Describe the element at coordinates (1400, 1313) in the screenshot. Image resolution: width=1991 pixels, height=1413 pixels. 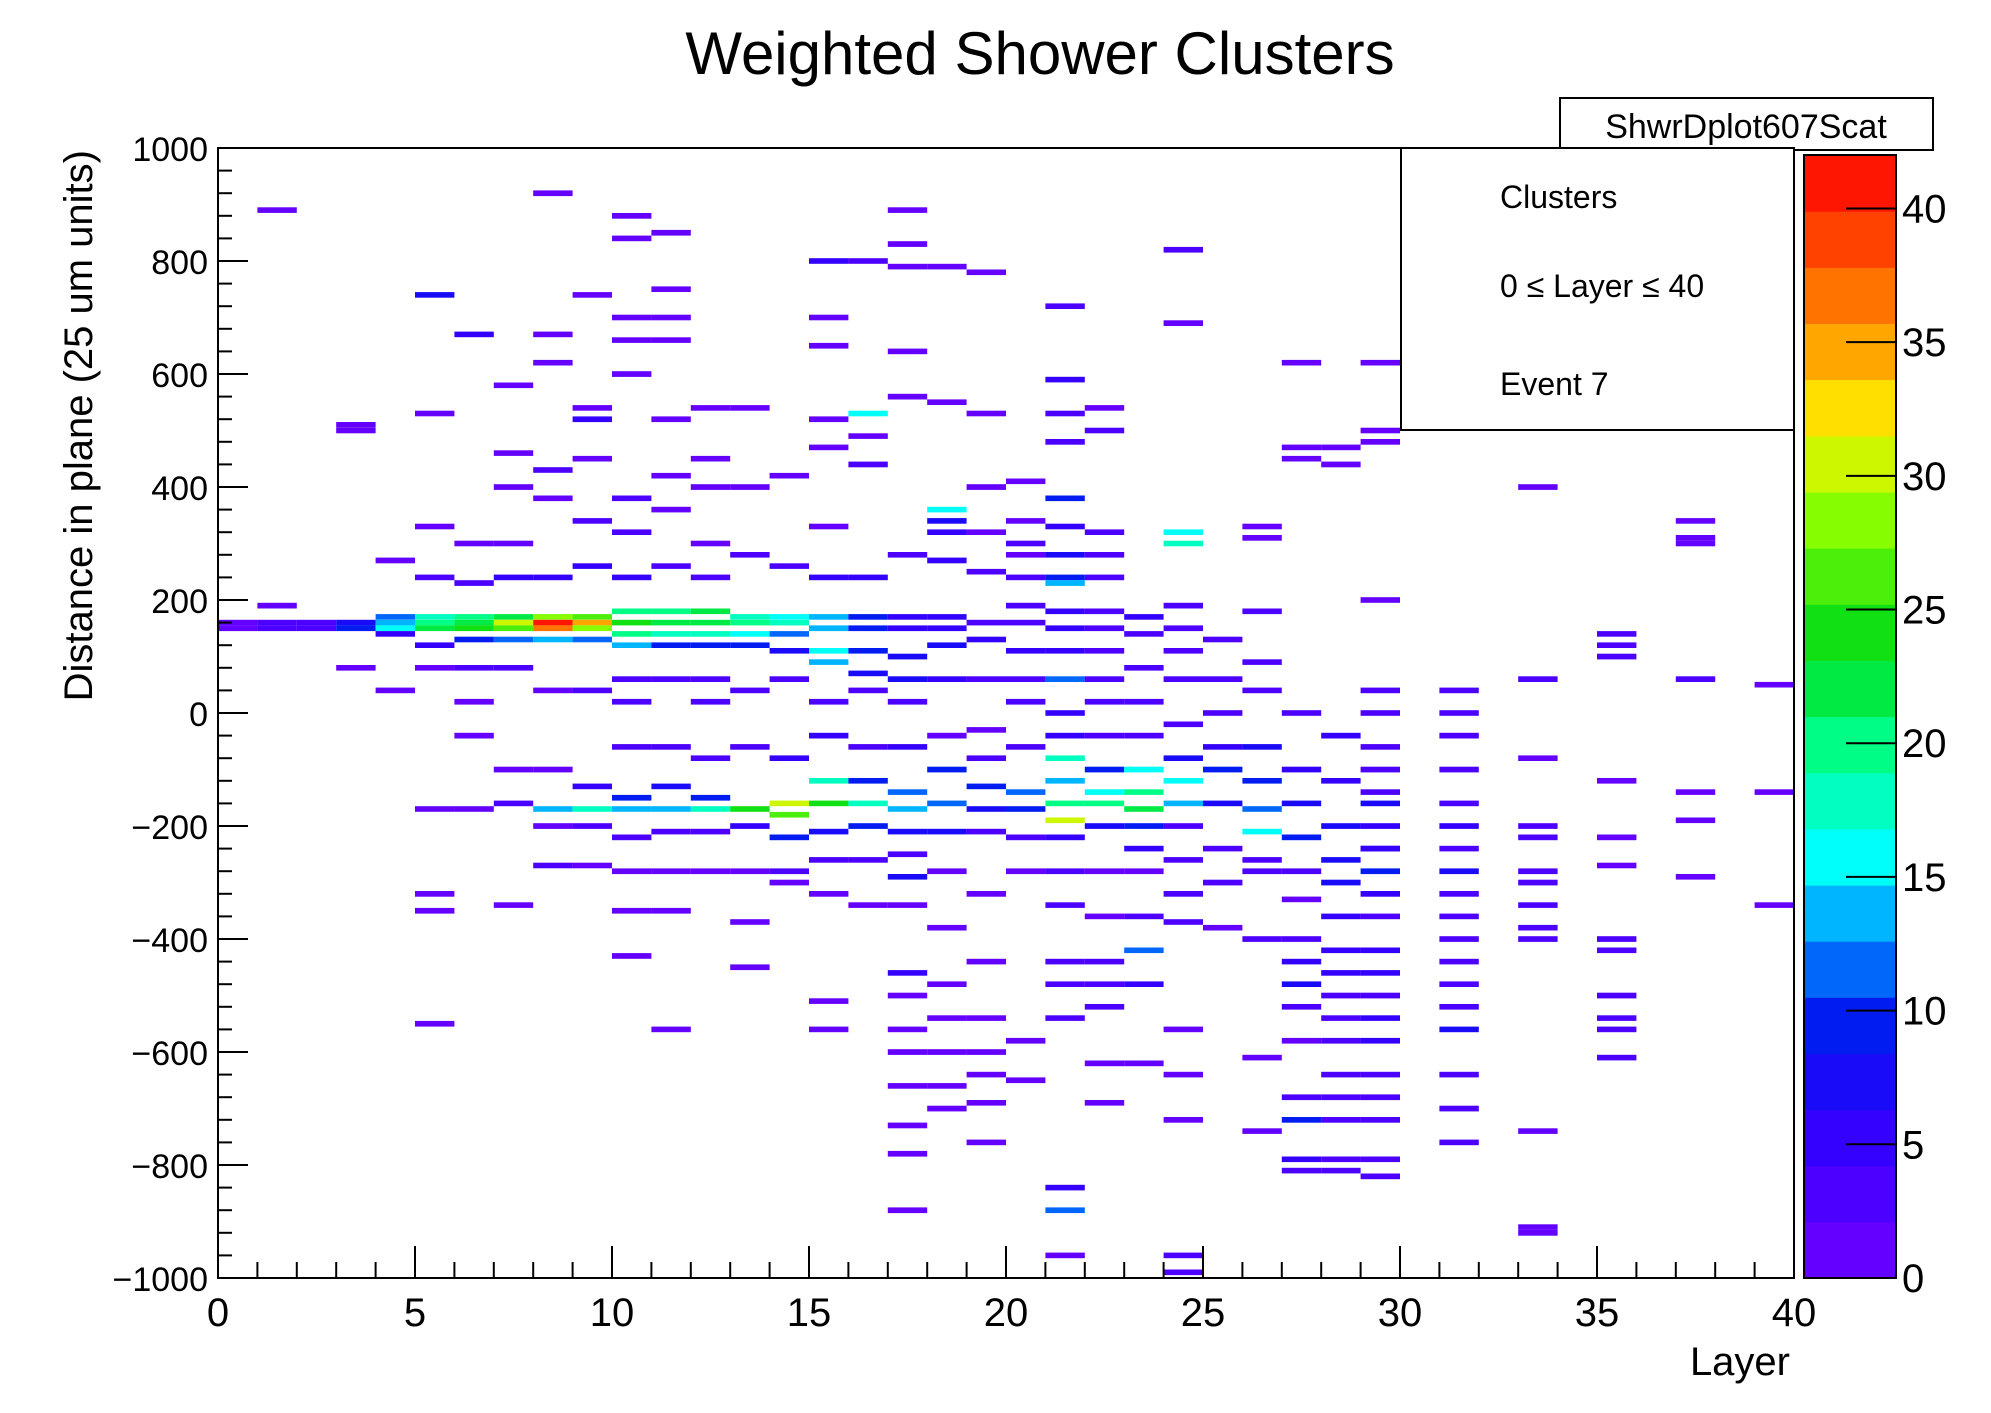
I see `x-tick-label: 30` at that location.